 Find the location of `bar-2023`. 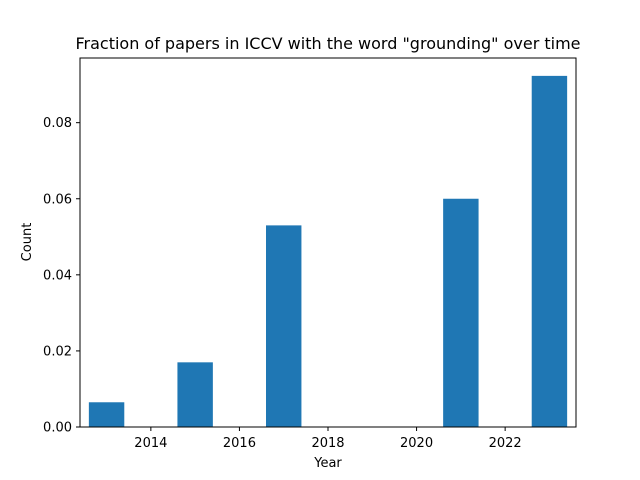

bar-2023 is located at coordinates (549, 251).